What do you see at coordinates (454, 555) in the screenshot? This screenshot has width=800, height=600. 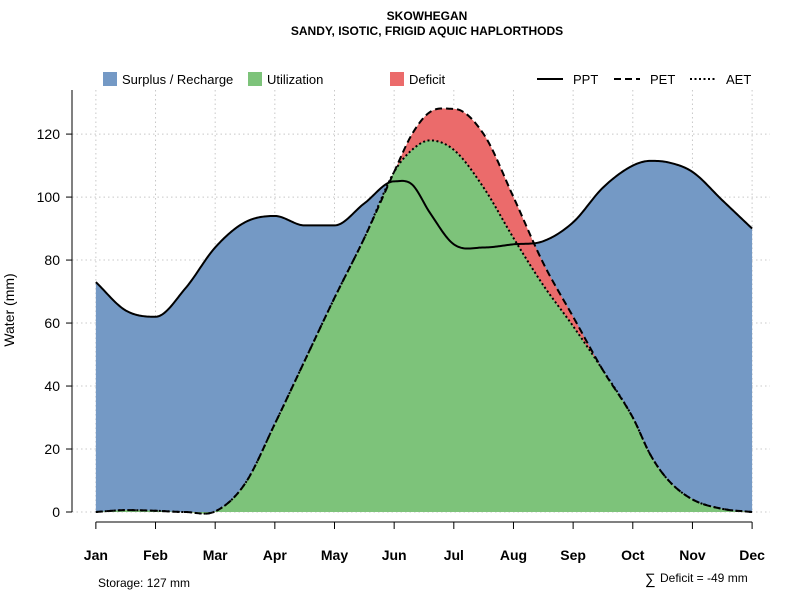 I see `x-tick-label-jul: Jul` at bounding box center [454, 555].